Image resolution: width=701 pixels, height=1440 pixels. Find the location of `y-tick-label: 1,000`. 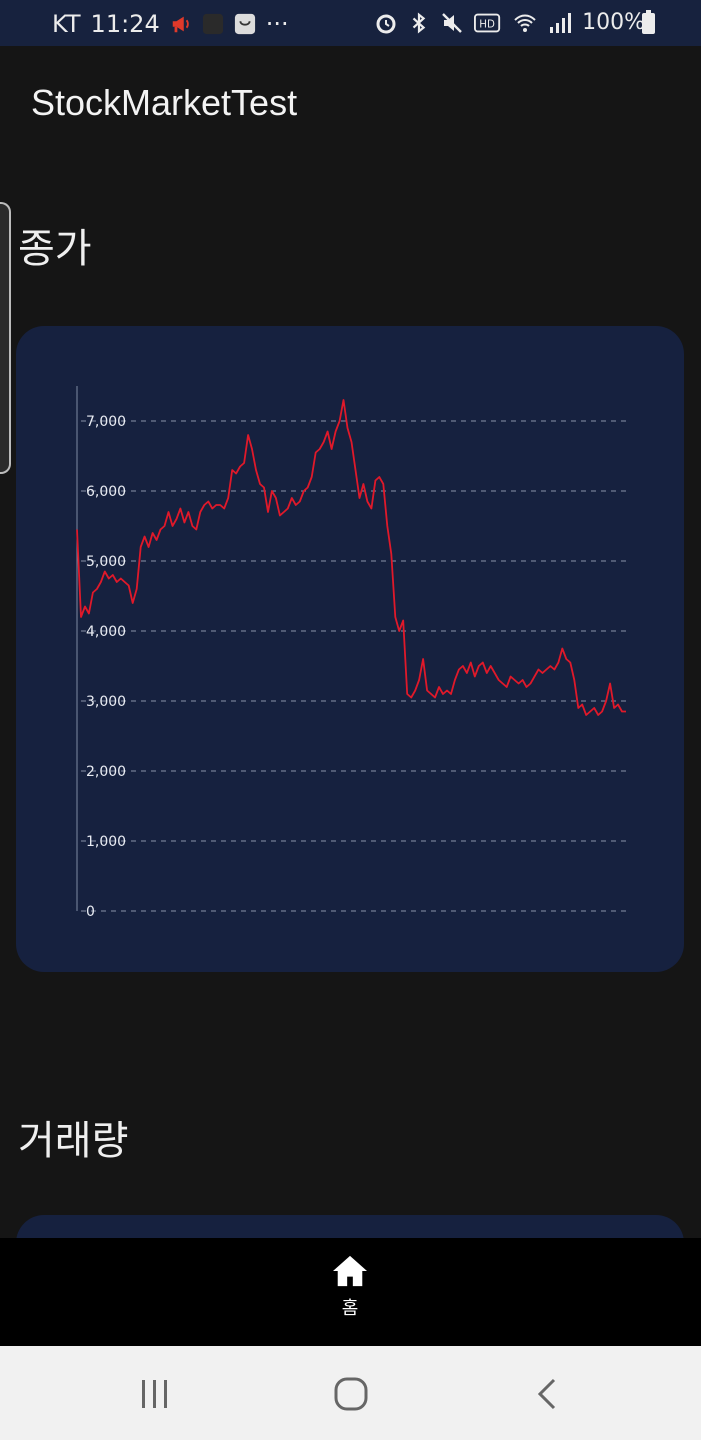

y-tick-label: 1,000 is located at coordinates (106, 842).